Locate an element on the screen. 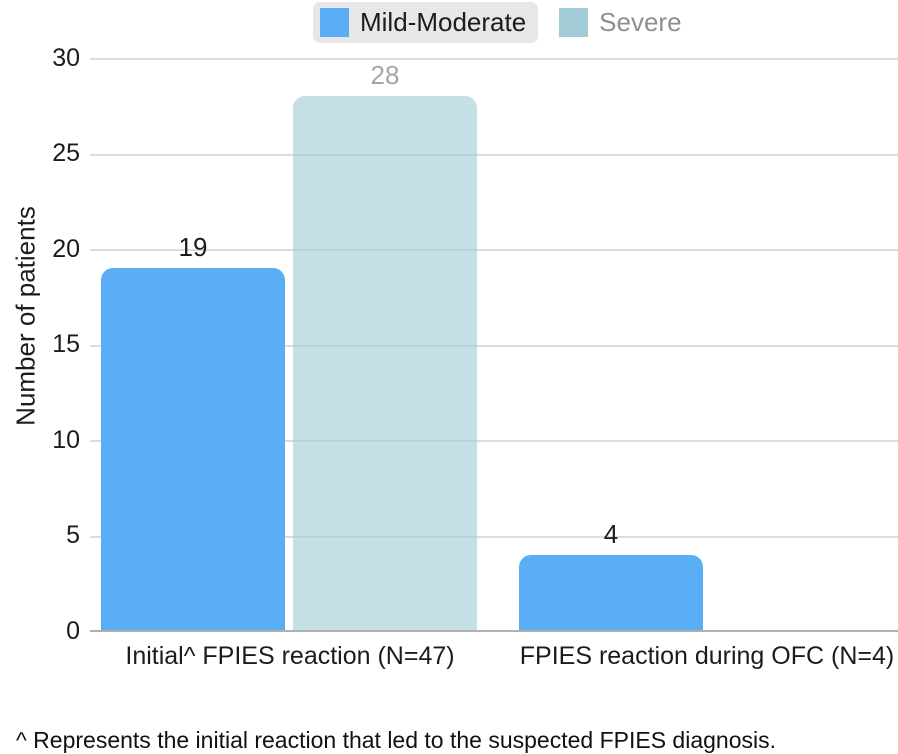  legend-item-mild-moderate: Mild-Moderate is located at coordinates (426, 22).